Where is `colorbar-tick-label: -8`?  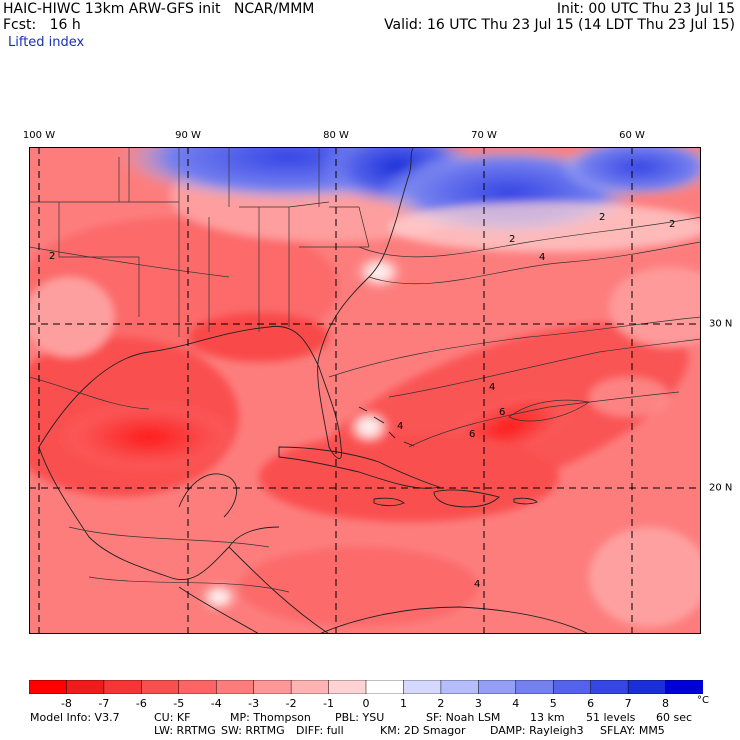
colorbar-tick-label: -8 is located at coordinates (66, 703).